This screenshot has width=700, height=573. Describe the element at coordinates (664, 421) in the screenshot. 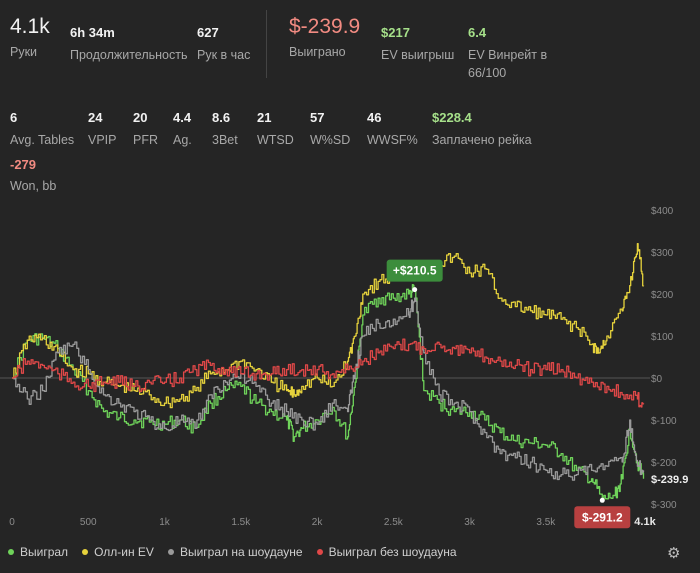

I see `y-tick-label: $-100` at that location.